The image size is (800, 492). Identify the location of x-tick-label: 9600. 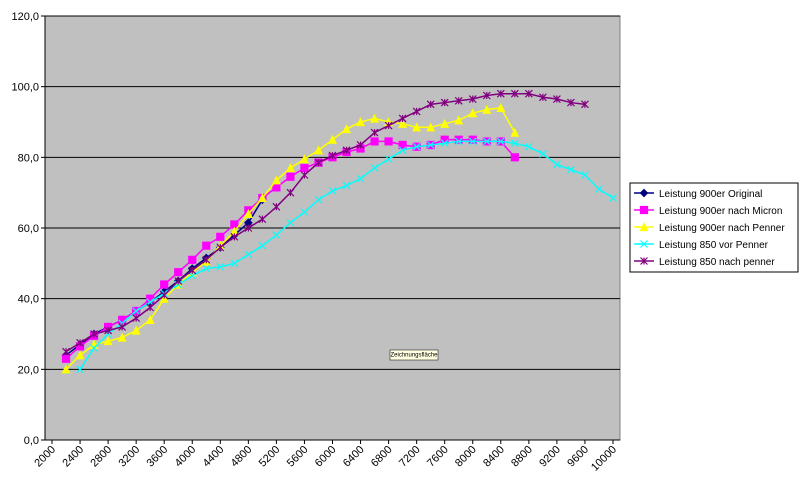
(578, 457).